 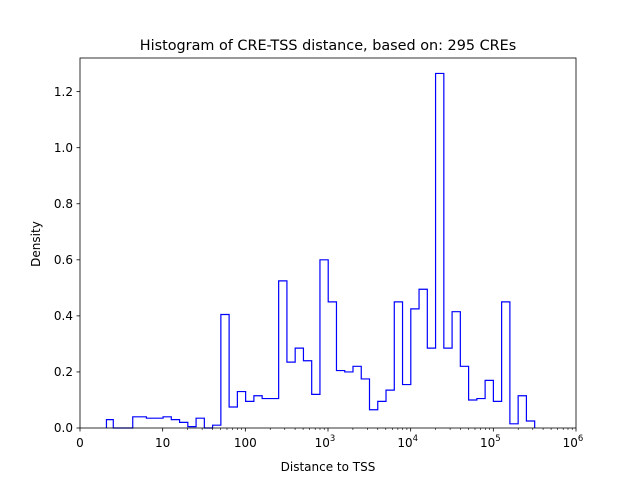 What do you see at coordinates (36, 244) in the screenshot?
I see `y-axis-label: Density` at bounding box center [36, 244].